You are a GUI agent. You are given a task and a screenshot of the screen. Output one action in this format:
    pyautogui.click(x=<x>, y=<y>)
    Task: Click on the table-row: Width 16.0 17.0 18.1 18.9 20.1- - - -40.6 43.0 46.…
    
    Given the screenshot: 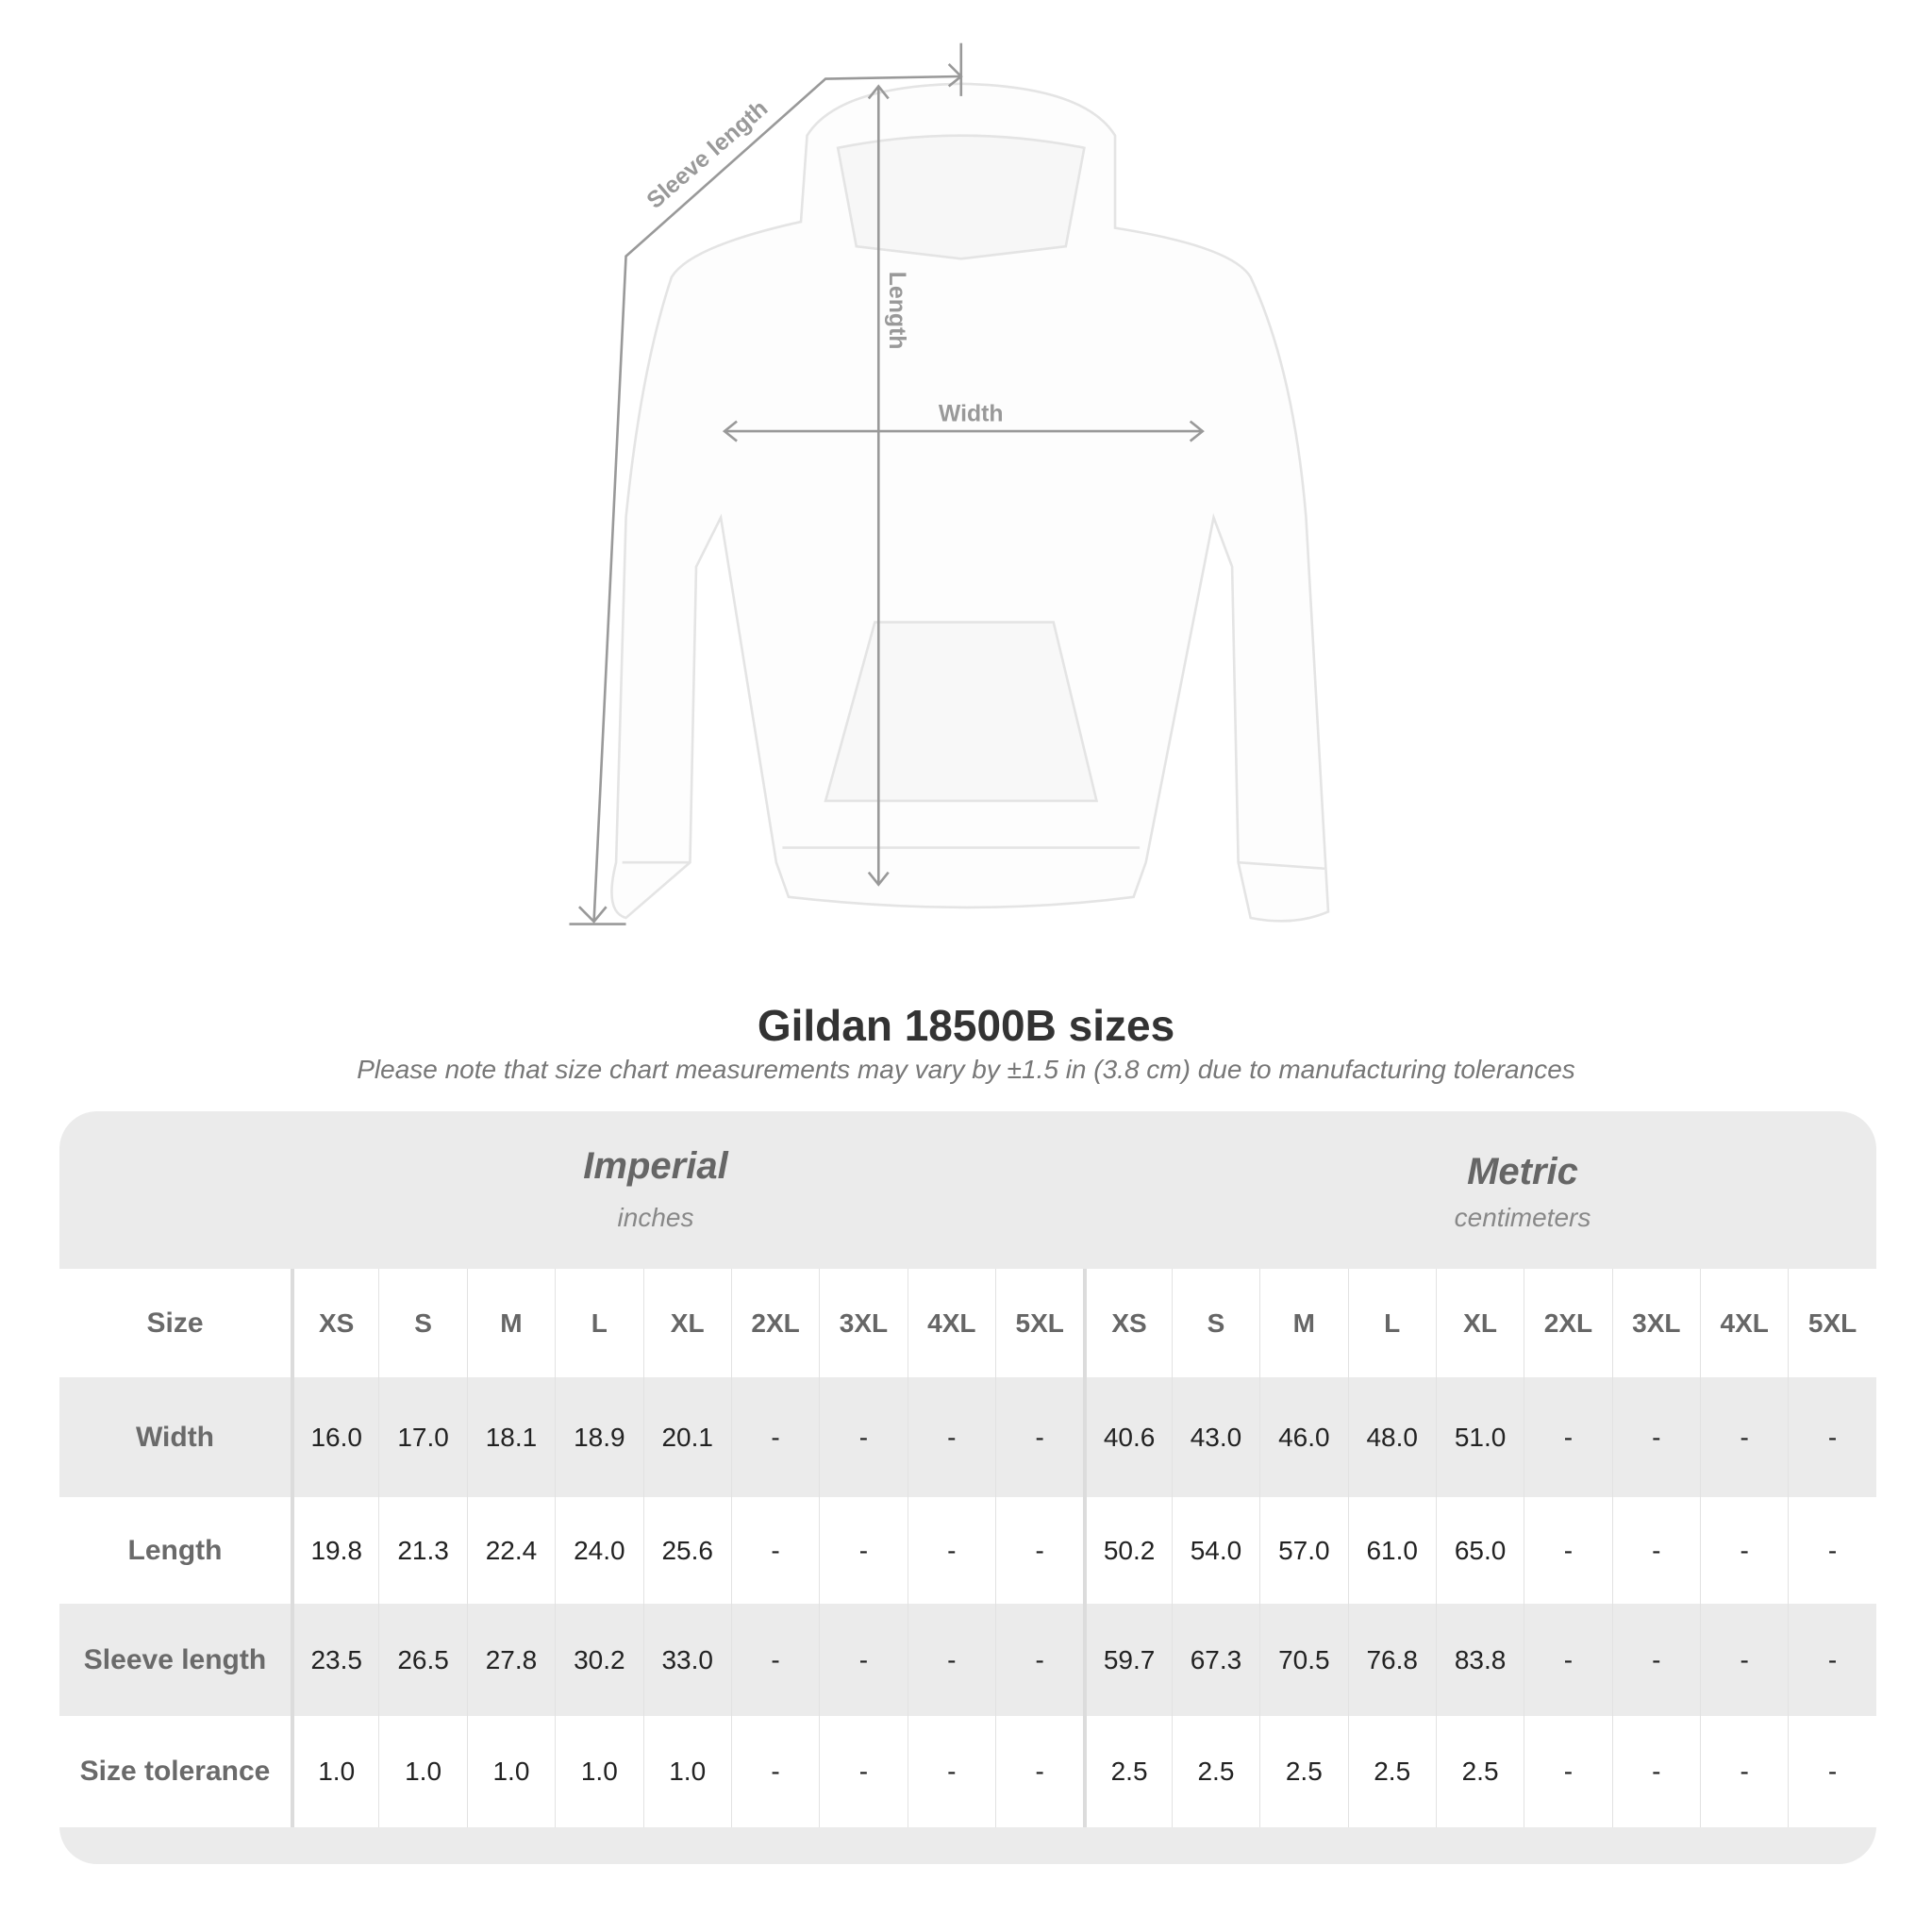 What is the action you would take?
    pyautogui.click(x=967, y=1437)
    